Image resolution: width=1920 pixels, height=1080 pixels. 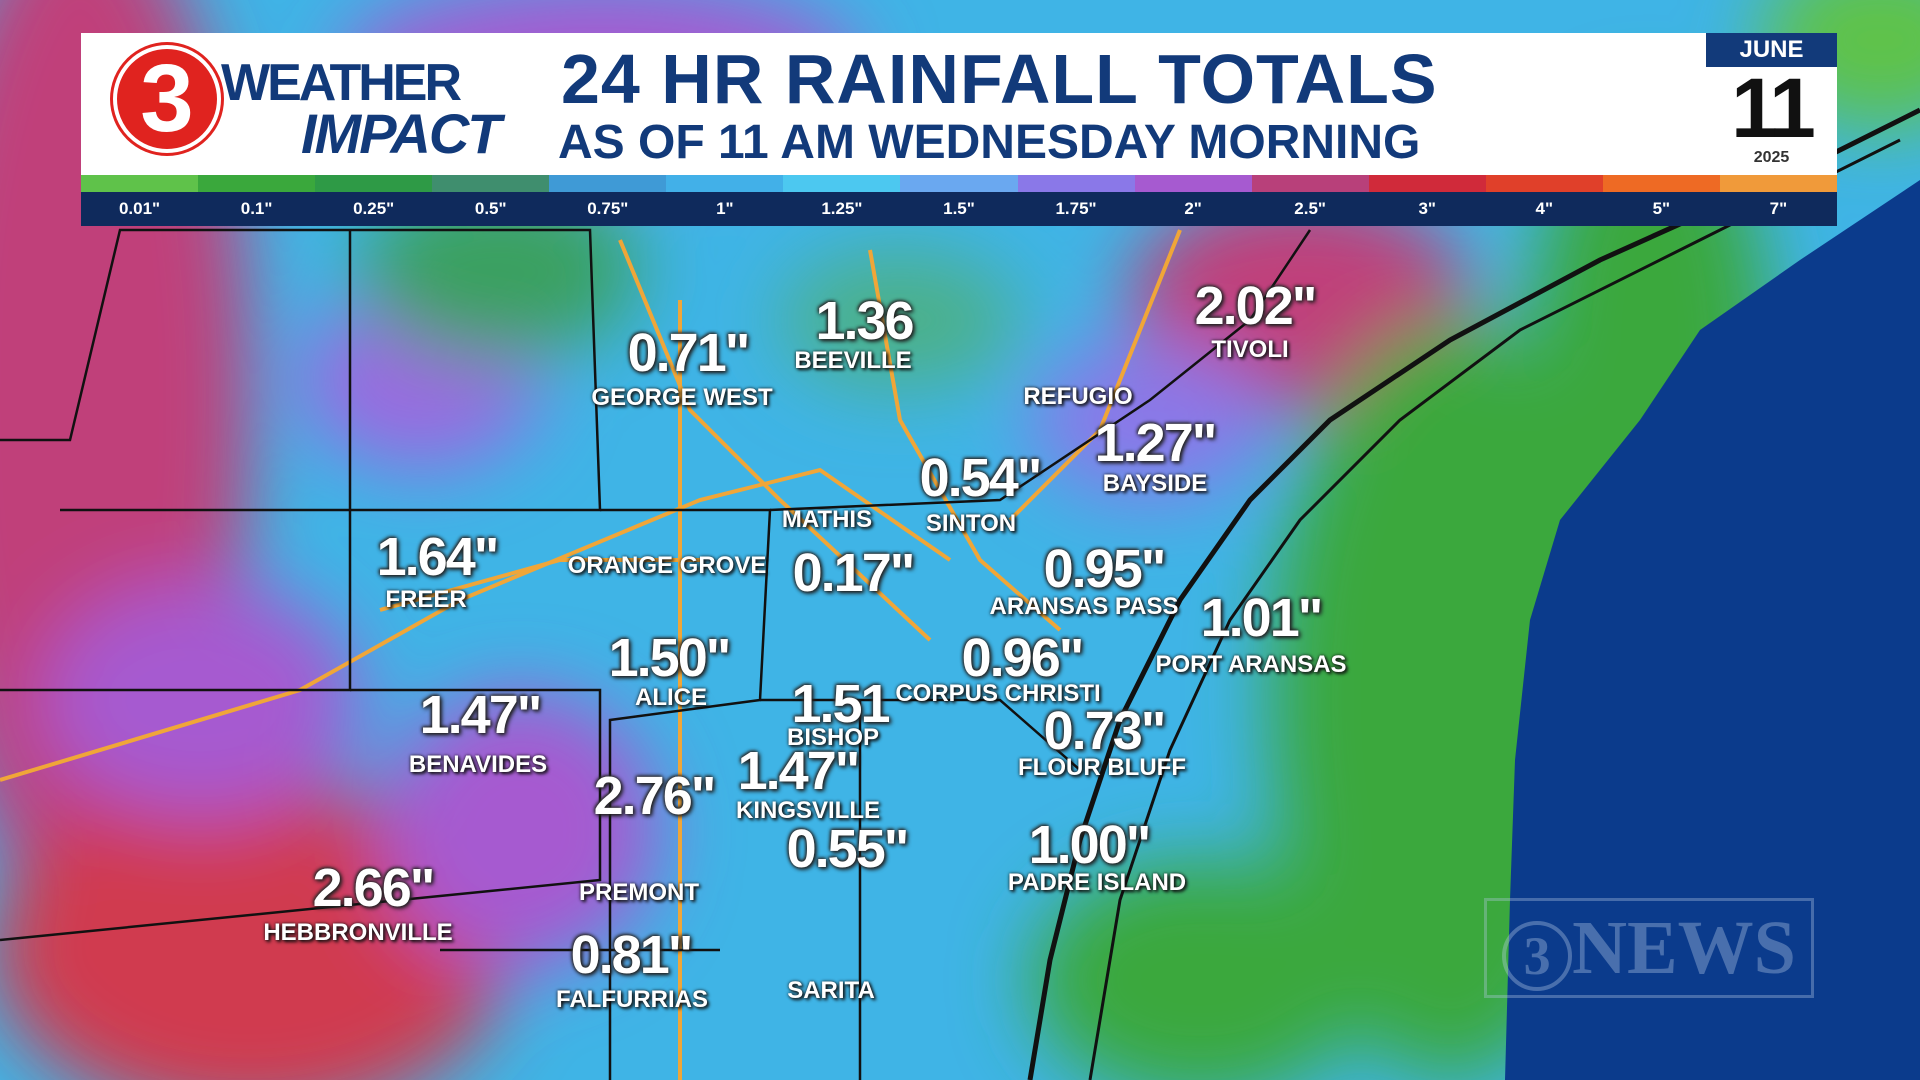 I want to click on rain-total: 0.95", so click(x=1105, y=569).